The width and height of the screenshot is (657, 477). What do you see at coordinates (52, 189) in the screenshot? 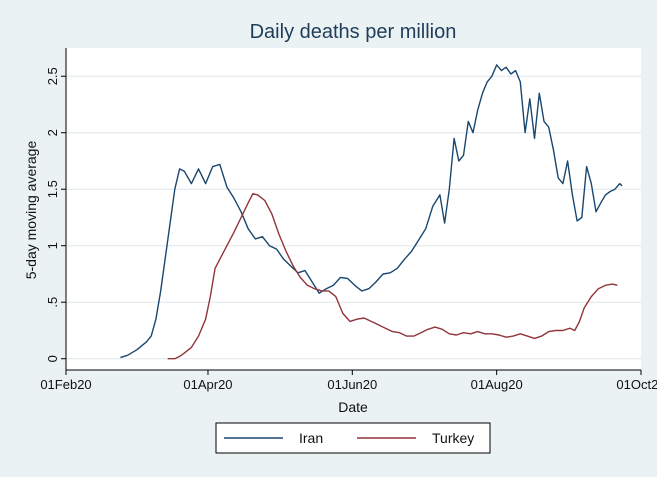
I see `y-tick-label: 1.5` at bounding box center [52, 189].